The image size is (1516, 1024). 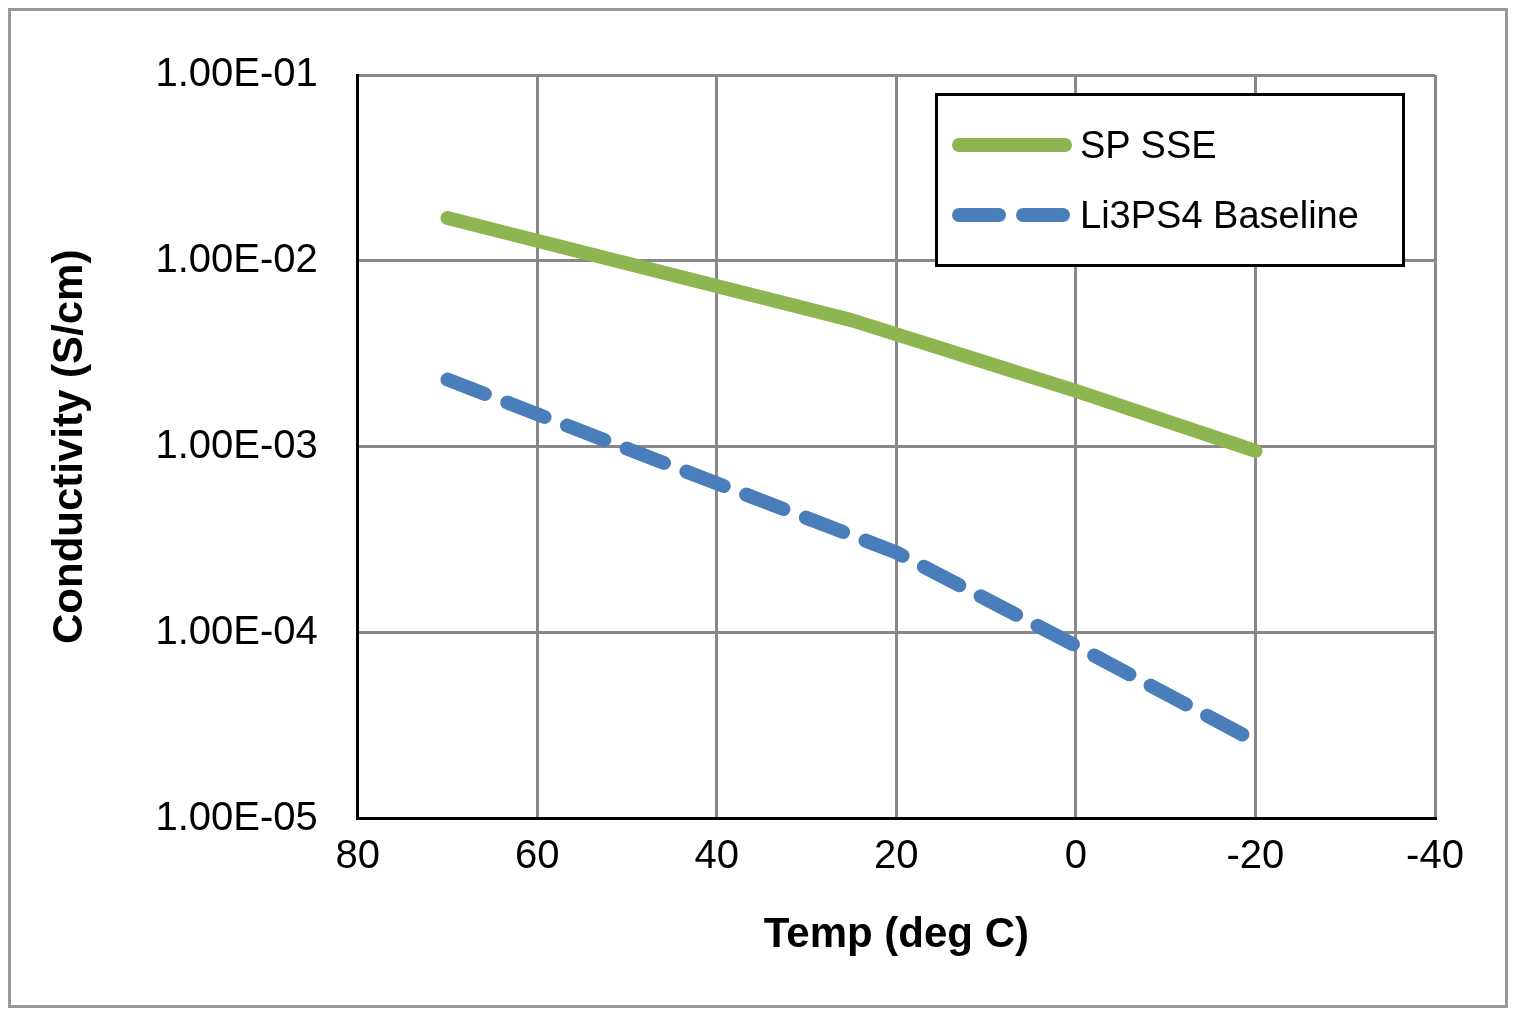 I want to click on x-tick-label: 60, so click(x=537, y=853).